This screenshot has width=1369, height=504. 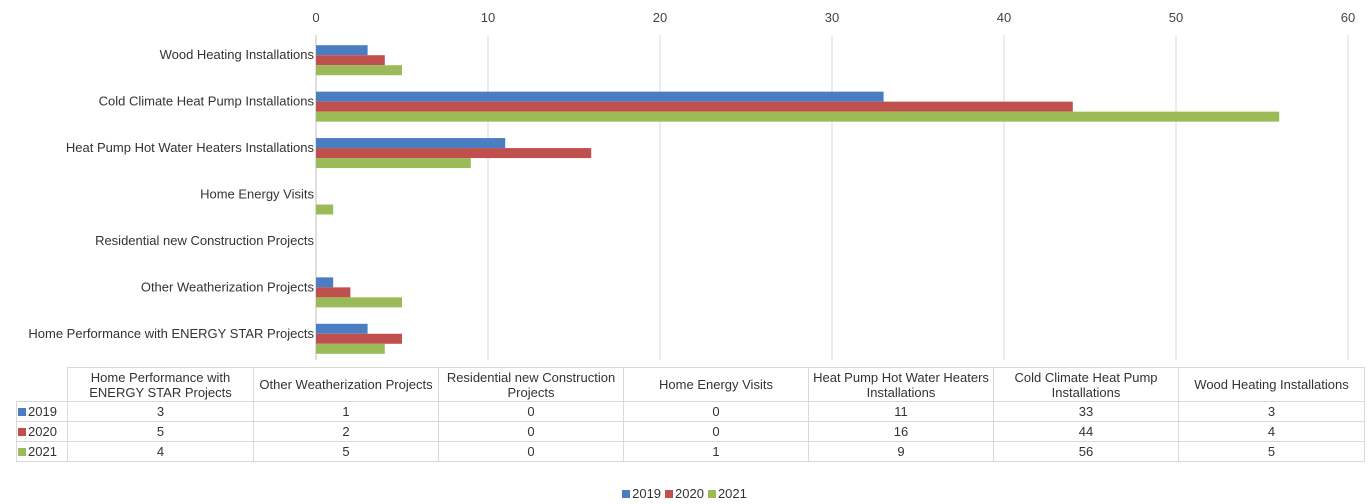 I want to click on legend-item: 2019, so click(x=641, y=493).